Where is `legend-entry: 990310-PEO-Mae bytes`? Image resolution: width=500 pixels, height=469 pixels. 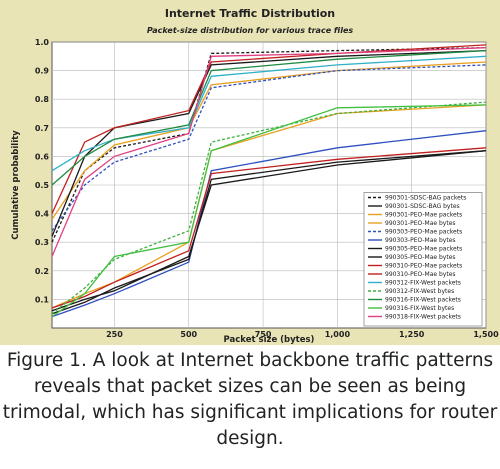 legend-entry: 990310-PEO-Mae bytes is located at coordinates (420, 274).